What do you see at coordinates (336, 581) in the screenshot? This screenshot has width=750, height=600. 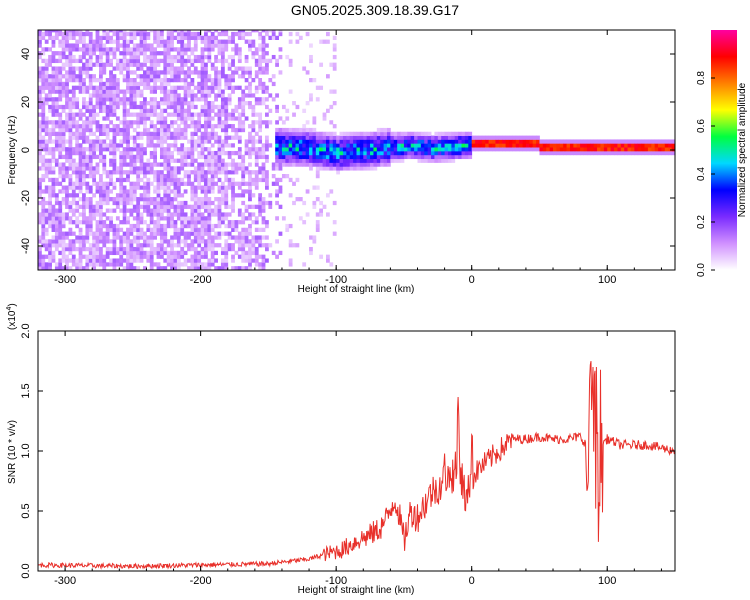 I see `x-tick-label: -100` at bounding box center [336, 581].